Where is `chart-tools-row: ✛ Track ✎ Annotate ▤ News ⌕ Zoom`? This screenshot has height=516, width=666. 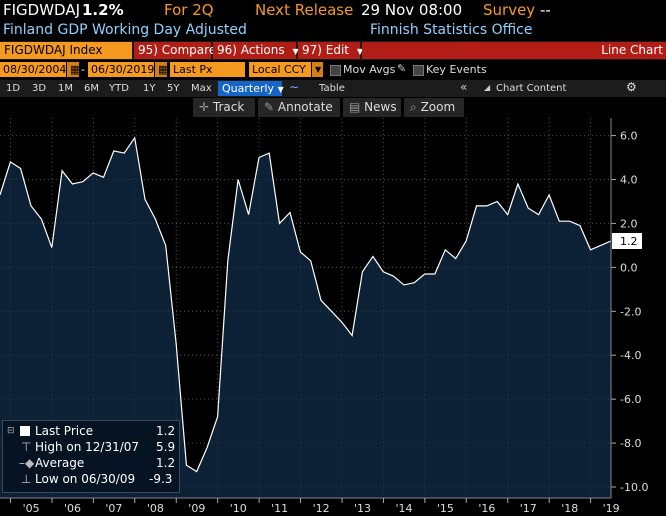
chart-tools-row: ✛ Track ✎ Annotate ▤ News ⌕ Zoom is located at coordinates (333, 107).